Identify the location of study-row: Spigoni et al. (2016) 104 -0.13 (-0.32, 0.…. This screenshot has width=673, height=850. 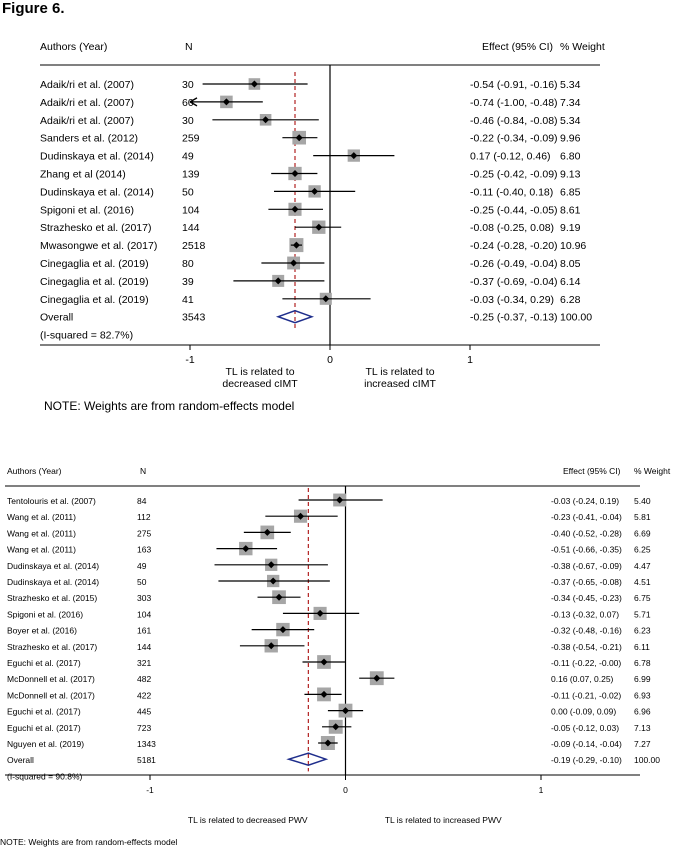
(329, 613).